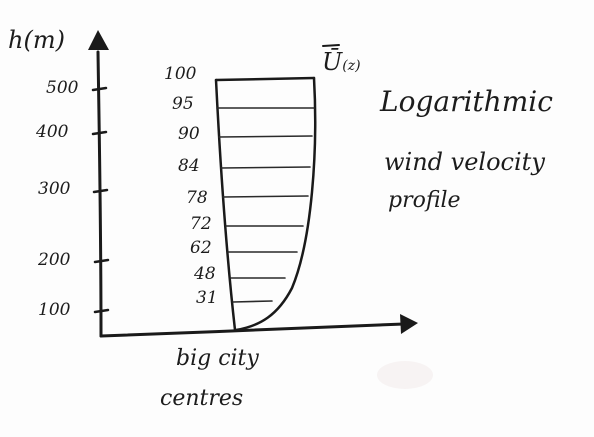  Describe the element at coordinates (202, 398) in the screenshot. I see `terrain-label-line-2: centres` at that location.